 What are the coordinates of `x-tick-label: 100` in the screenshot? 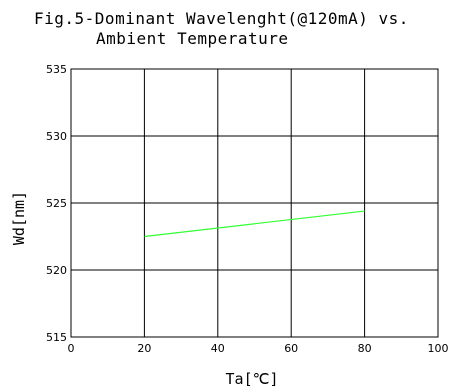 It's located at (438, 348).